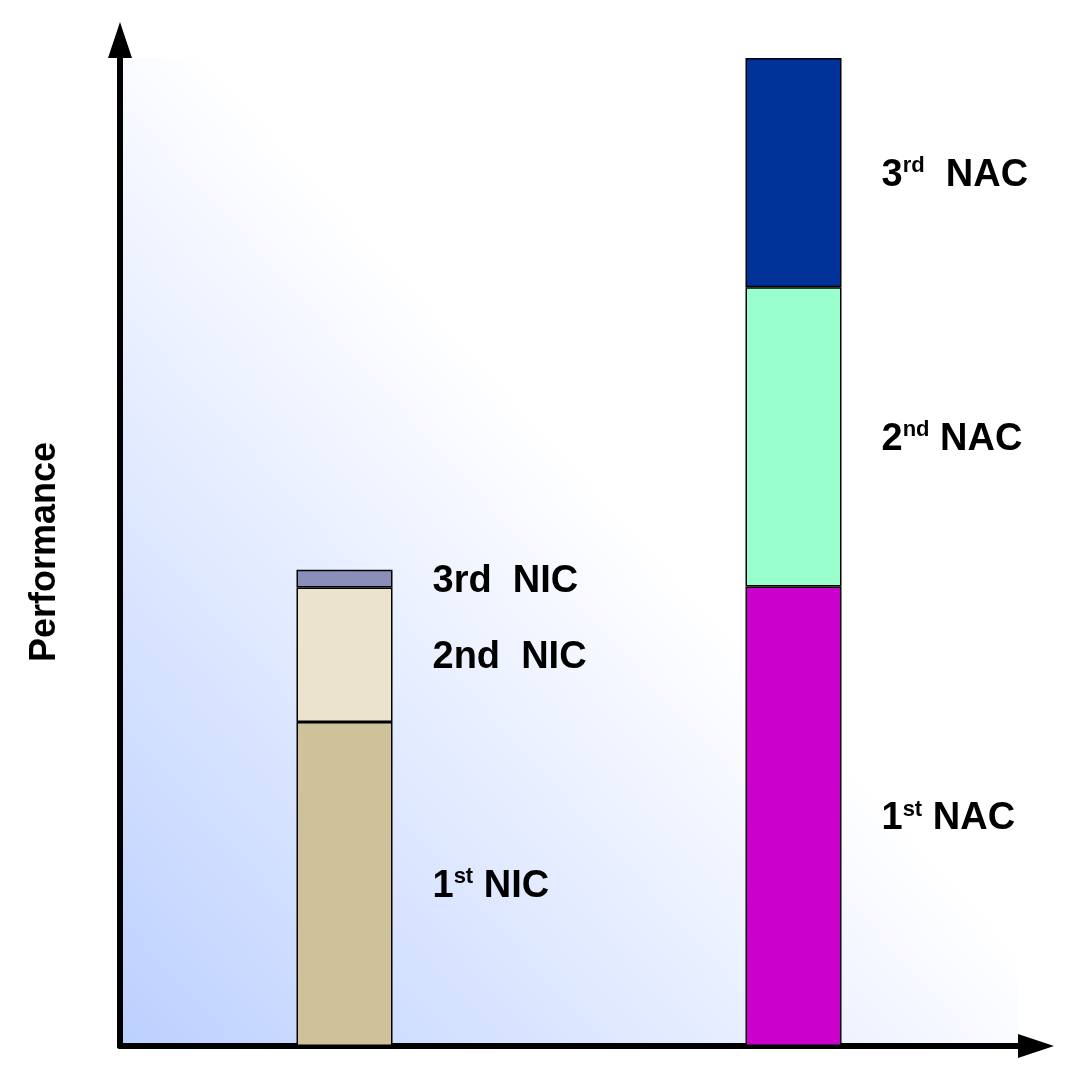  I want to click on series-label: 2nd NIC, so click(509, 654).